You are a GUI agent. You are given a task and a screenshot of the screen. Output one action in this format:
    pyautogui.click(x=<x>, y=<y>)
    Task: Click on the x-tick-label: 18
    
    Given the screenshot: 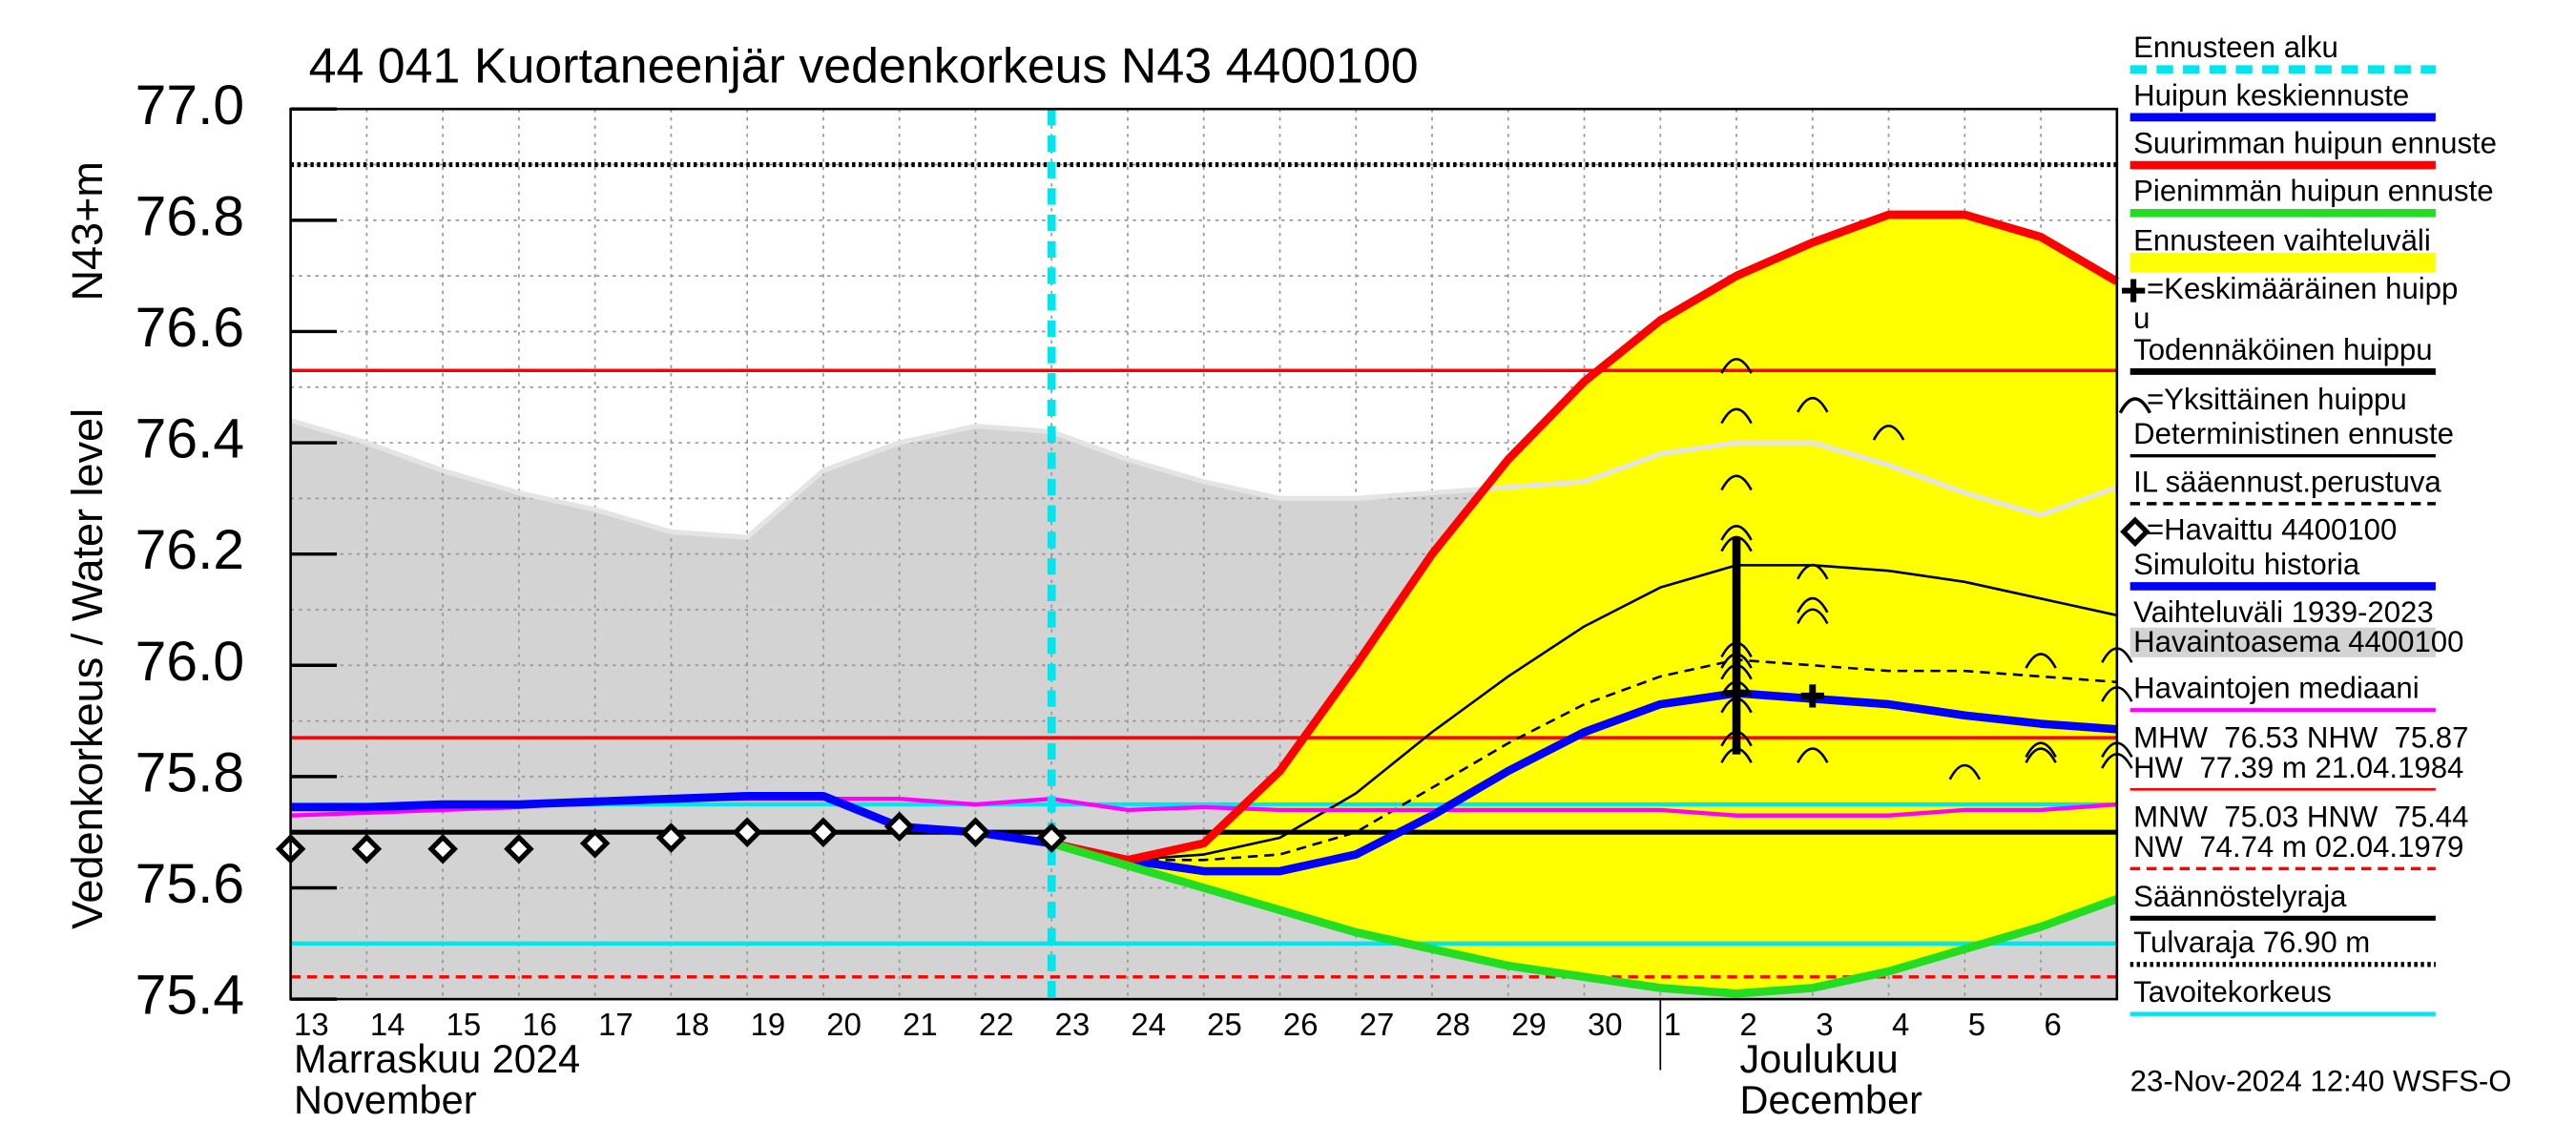 What is the action you would take?
    pyautogui.click(x=692, y=1025)
    